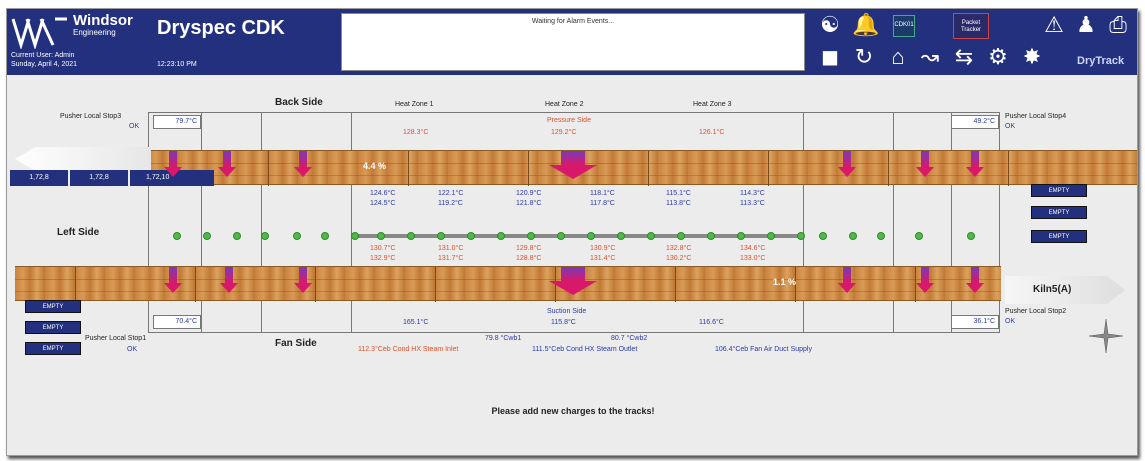 Image resolution: width=1145 pixels, height=461 pixels. What do you see at coordinates (172, 178) in the screenshot?
I see `top-slot-3: 1,72,10` at bounding box center [172, 178].